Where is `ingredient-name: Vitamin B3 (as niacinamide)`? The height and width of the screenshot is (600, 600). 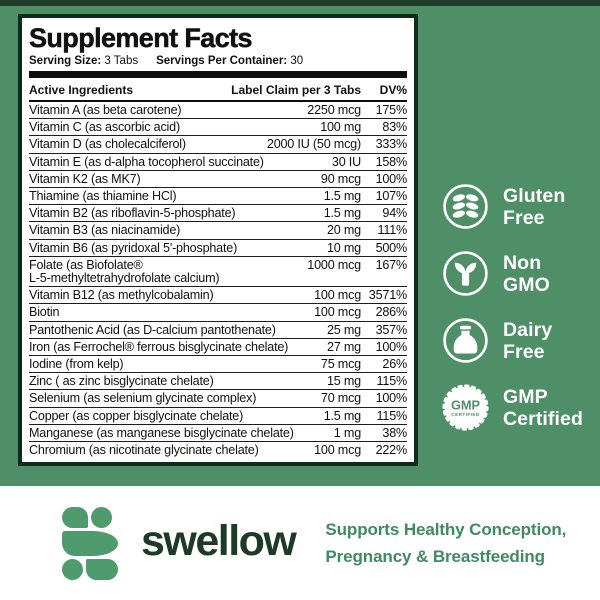 ingredient-name: Vitamin B3 (as niacinamide) is located at coordinates (105, 230).